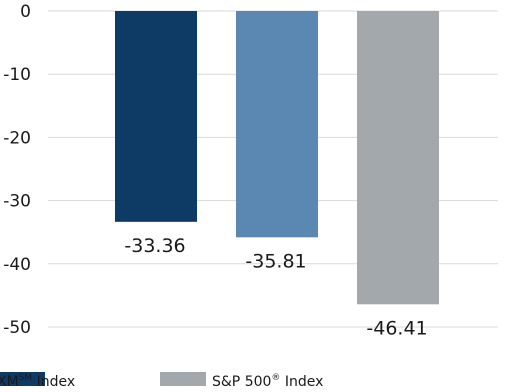  Describe the element at coordinates (25, 12) in the screenshot. I see `y-tick-label: 0` at that location.